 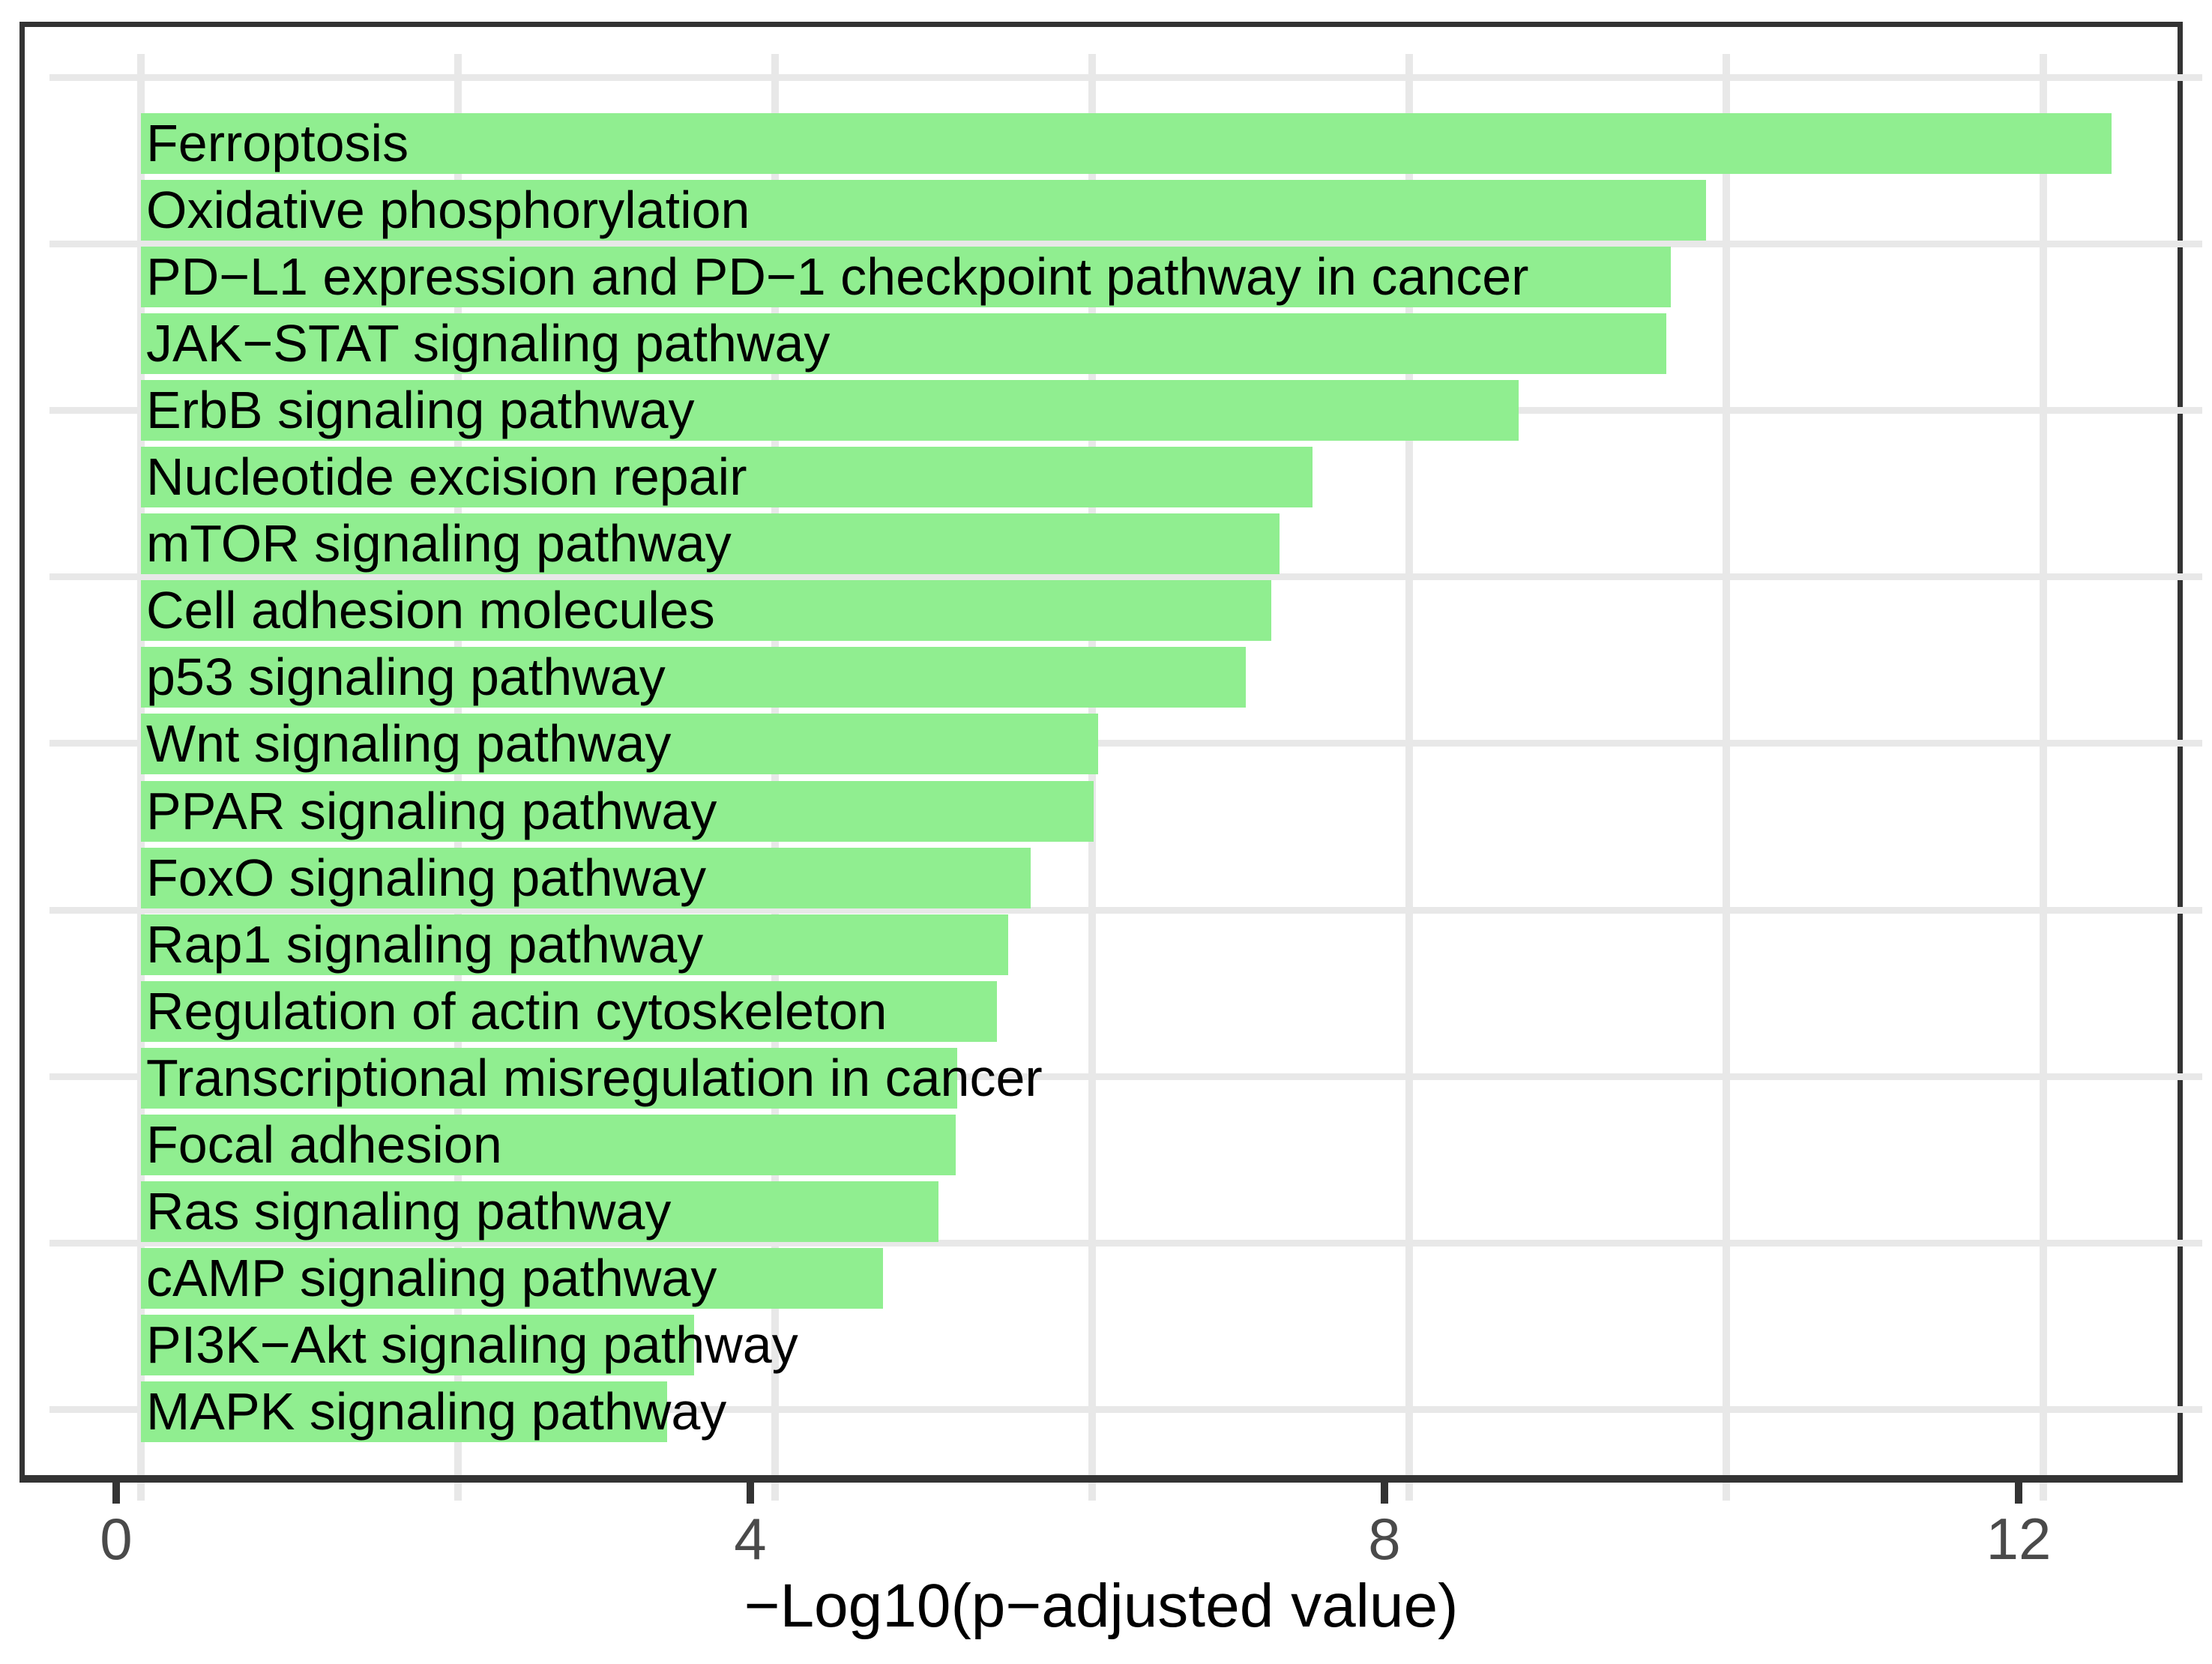 What do you see at coordinates (426, 877) in the screenshot?
I see `bar-label: FoxO signaling pathway` at bounding box center [426, 877].